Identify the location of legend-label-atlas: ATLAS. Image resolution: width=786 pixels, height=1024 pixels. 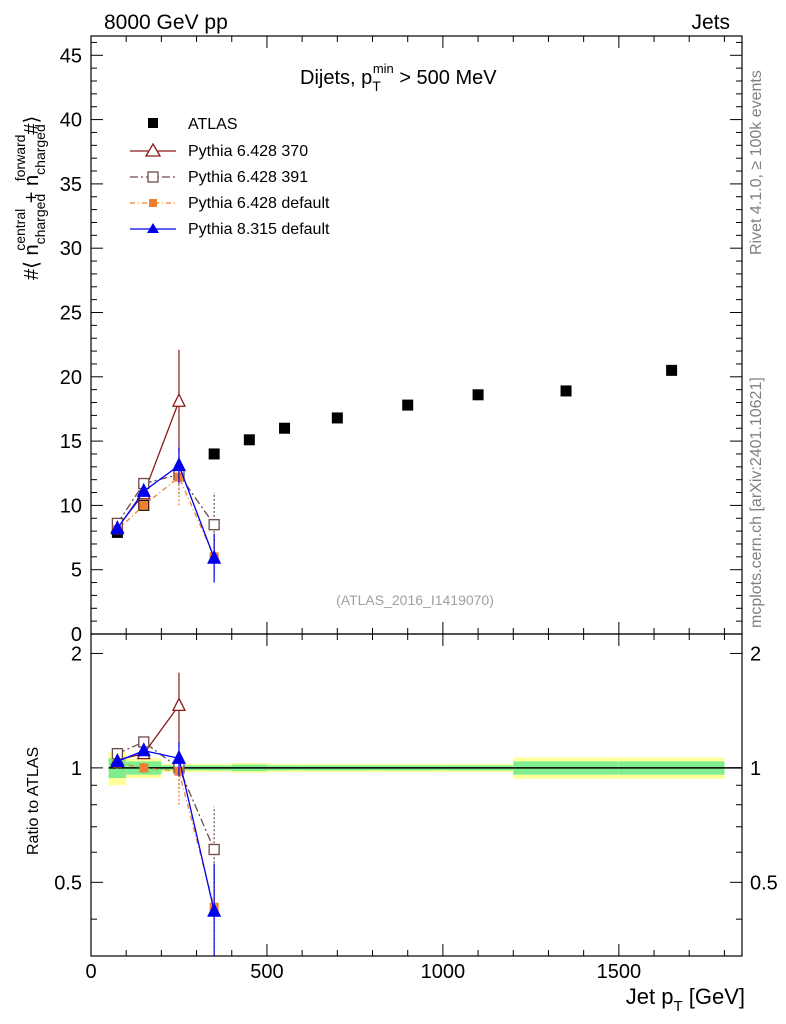
(213, 124).